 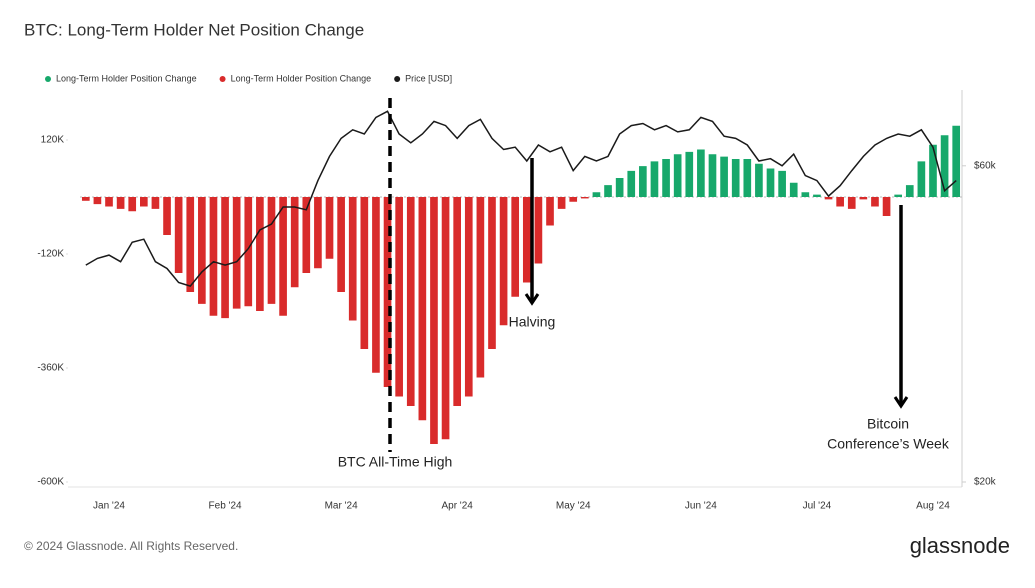 I want to click on logo: glassnode, so click(x=960, y=545).